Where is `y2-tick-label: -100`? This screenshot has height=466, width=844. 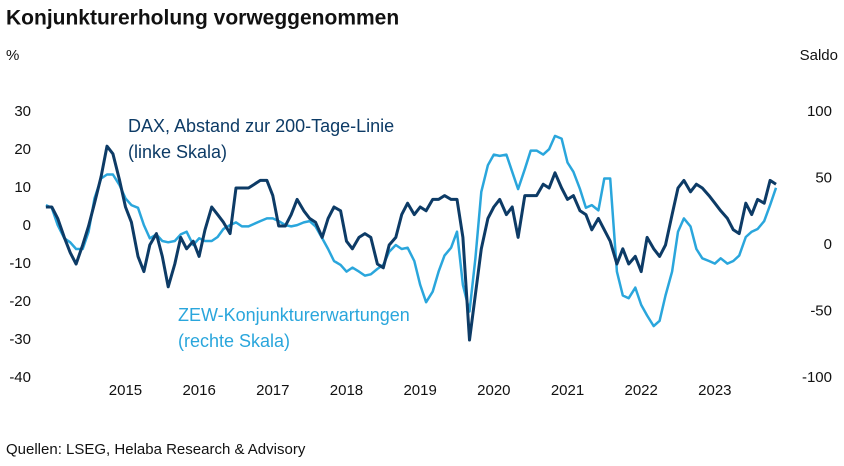 y2-tick-label: -100 is located at coordinates (817, 377).